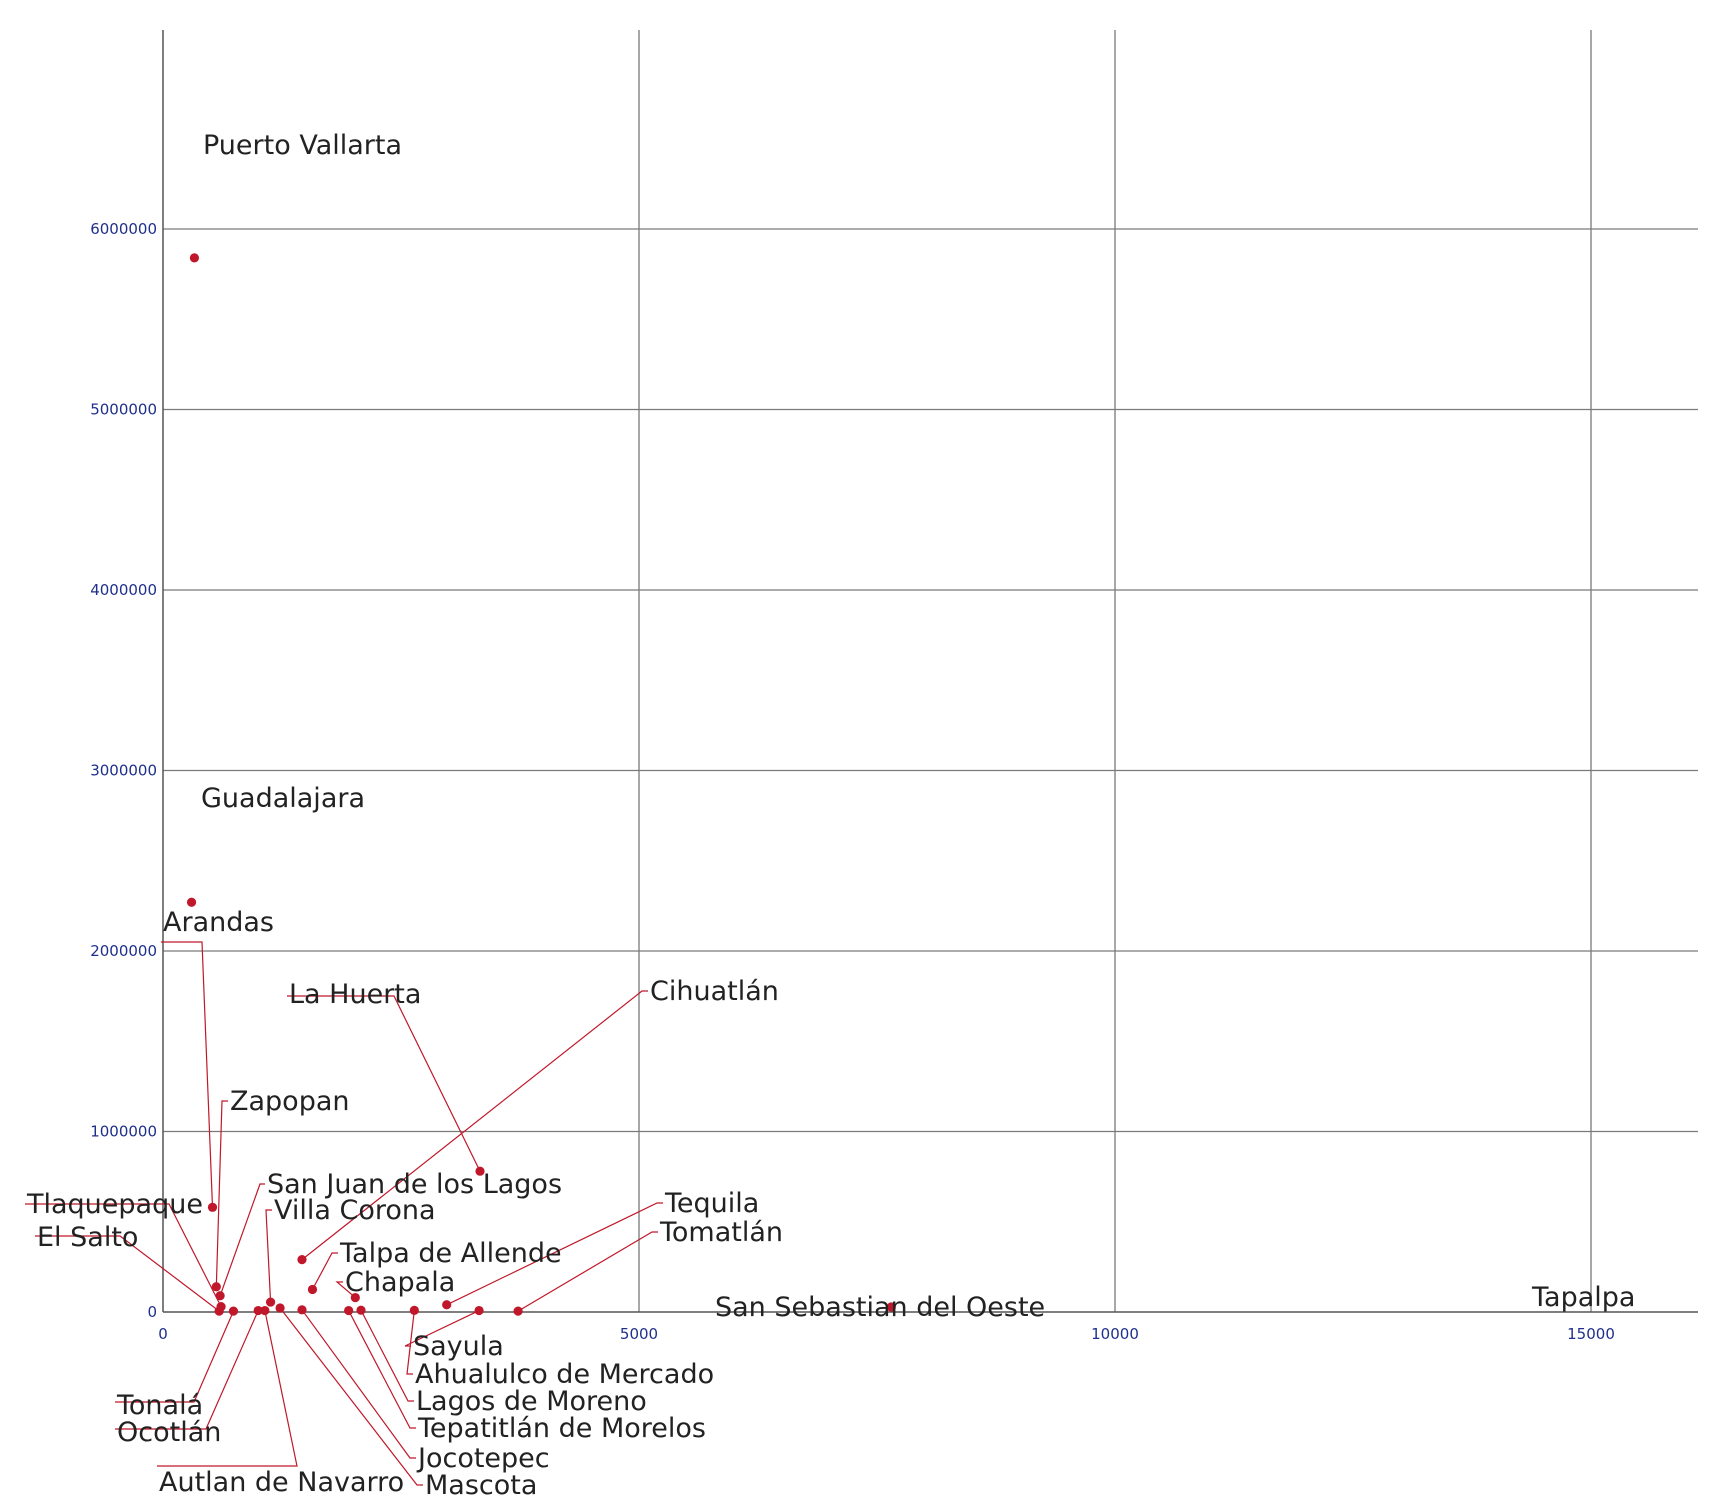  I want to click on x-tick-label: 5000, so click(639, 1334).